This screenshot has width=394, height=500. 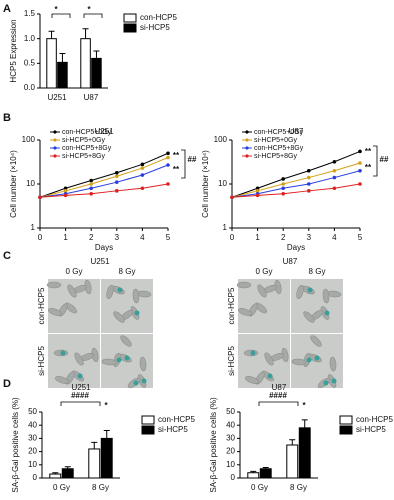 What do you see at coordinates (30, 38) in the screenshot?
I see `y-tick-label: 1.0` at bounding box center [30, 38].